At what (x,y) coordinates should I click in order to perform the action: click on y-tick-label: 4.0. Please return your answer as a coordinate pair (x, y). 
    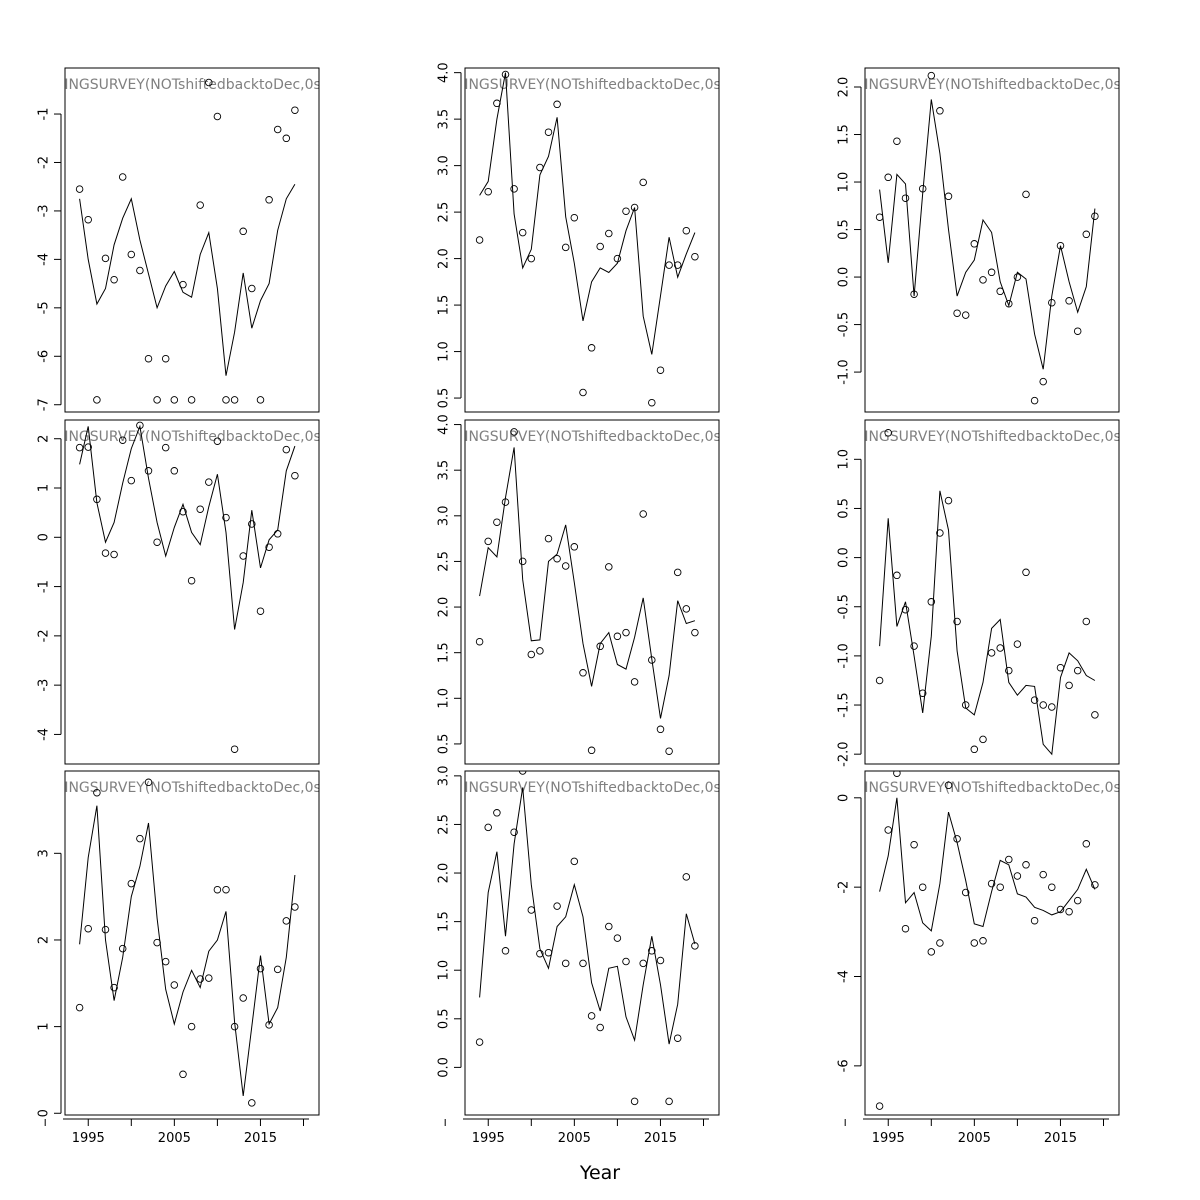
    Looking at the image, I should click on (444, 72).